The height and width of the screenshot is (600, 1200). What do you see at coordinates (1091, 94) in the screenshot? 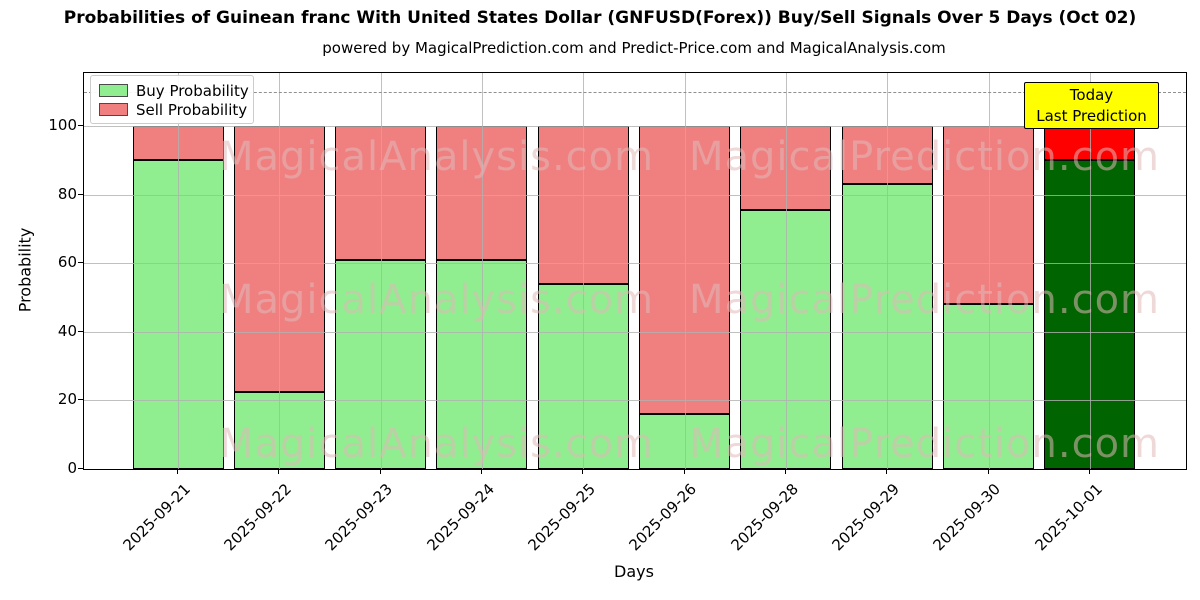
I see `annotation-line-1: Today` at bounding box center [1091, 94].